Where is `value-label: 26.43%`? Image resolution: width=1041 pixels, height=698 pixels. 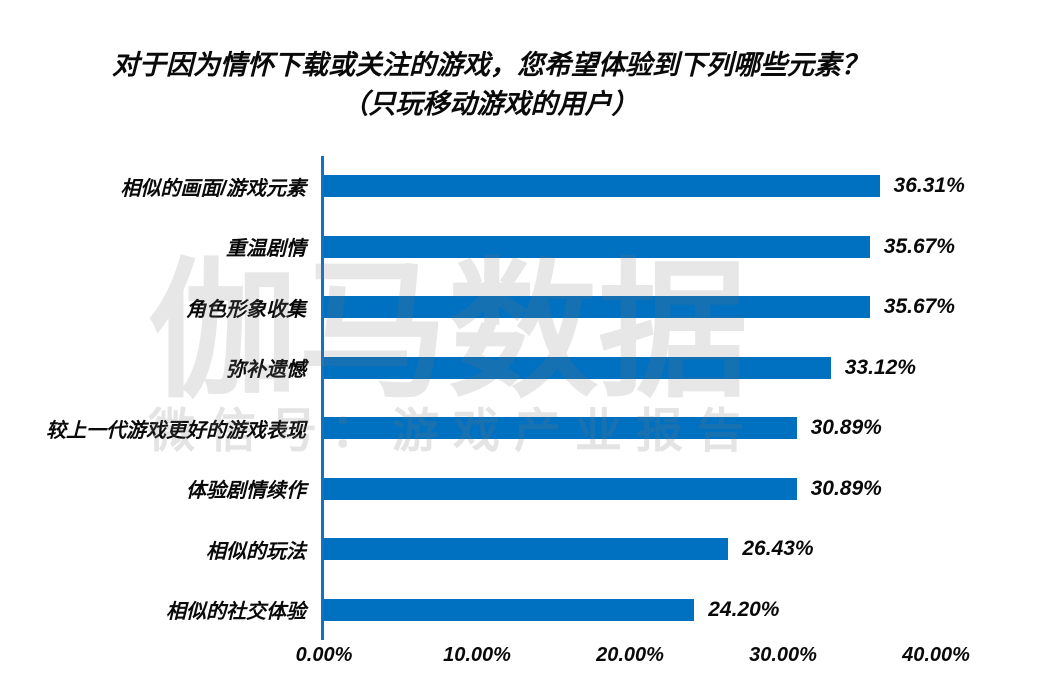 value-label: 26.43% is located at coordinates (778, 549).